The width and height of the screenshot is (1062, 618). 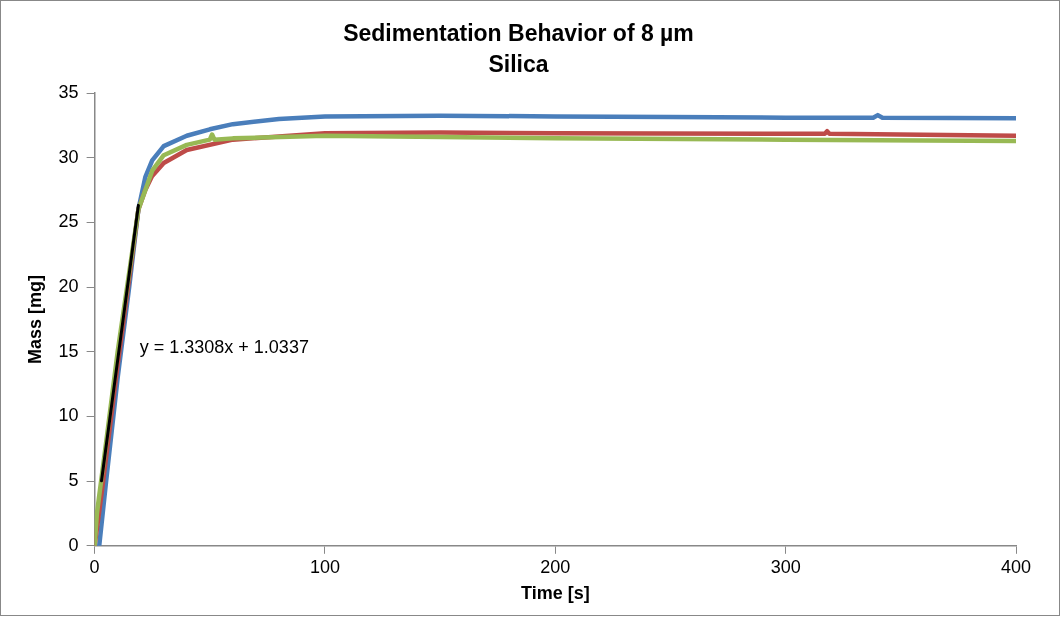 What do you see at coordinates (68, 350) in the screenshot?
I see `y-tick-label: 15` at bounding box center [68, 350].